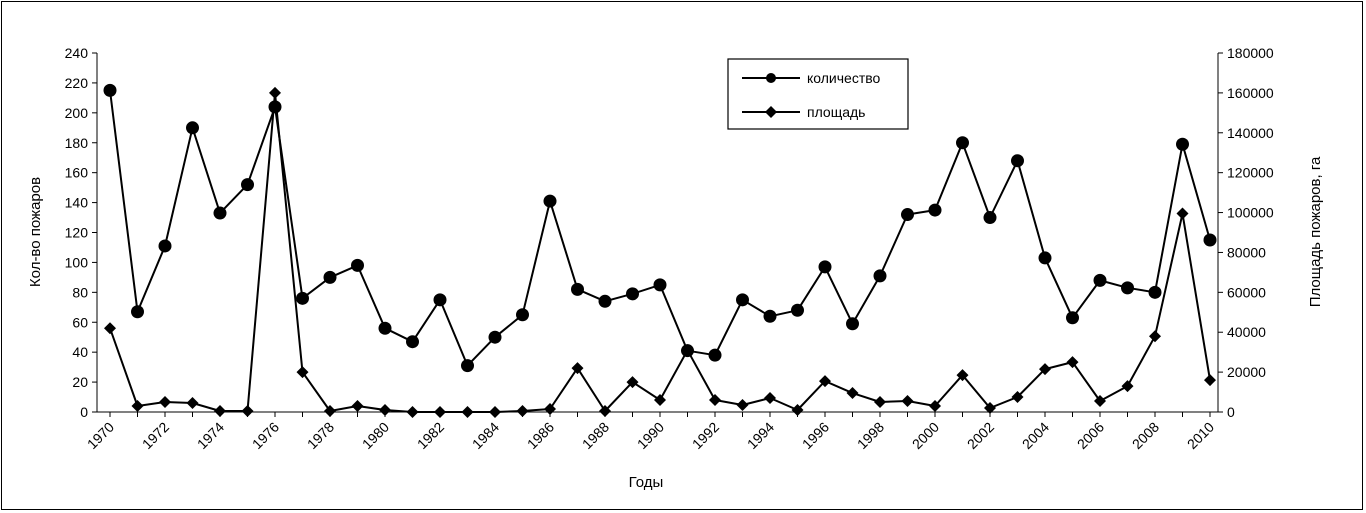 The width and height of the screenshot is (1366, 513). I want to click on y-left-tick-label: 200, so click(77, 113).